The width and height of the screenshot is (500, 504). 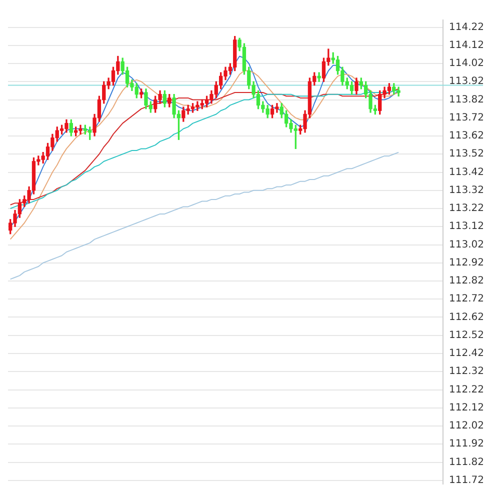 What do you see at coordinates (466, 45) in the screenshot?
I see `y-tick-label: 114.12` at bounding box center [466, 45].